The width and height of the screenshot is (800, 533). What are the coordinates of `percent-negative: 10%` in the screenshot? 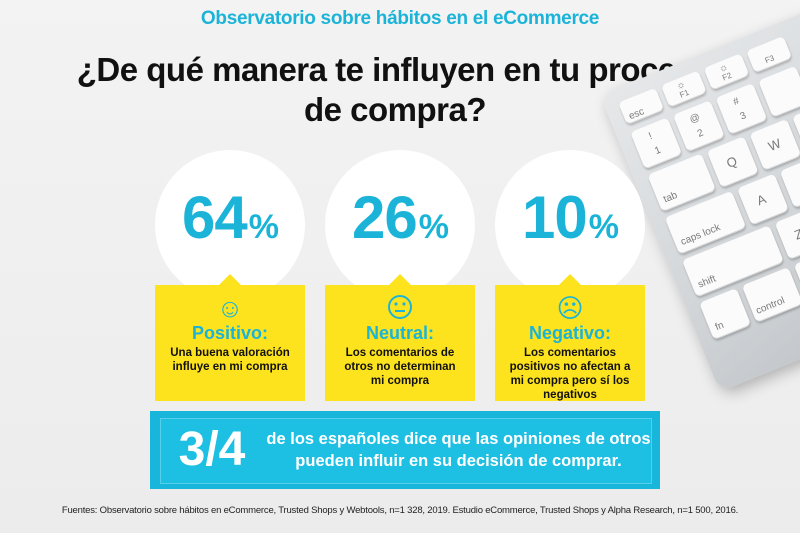 It's located at (570, 217).